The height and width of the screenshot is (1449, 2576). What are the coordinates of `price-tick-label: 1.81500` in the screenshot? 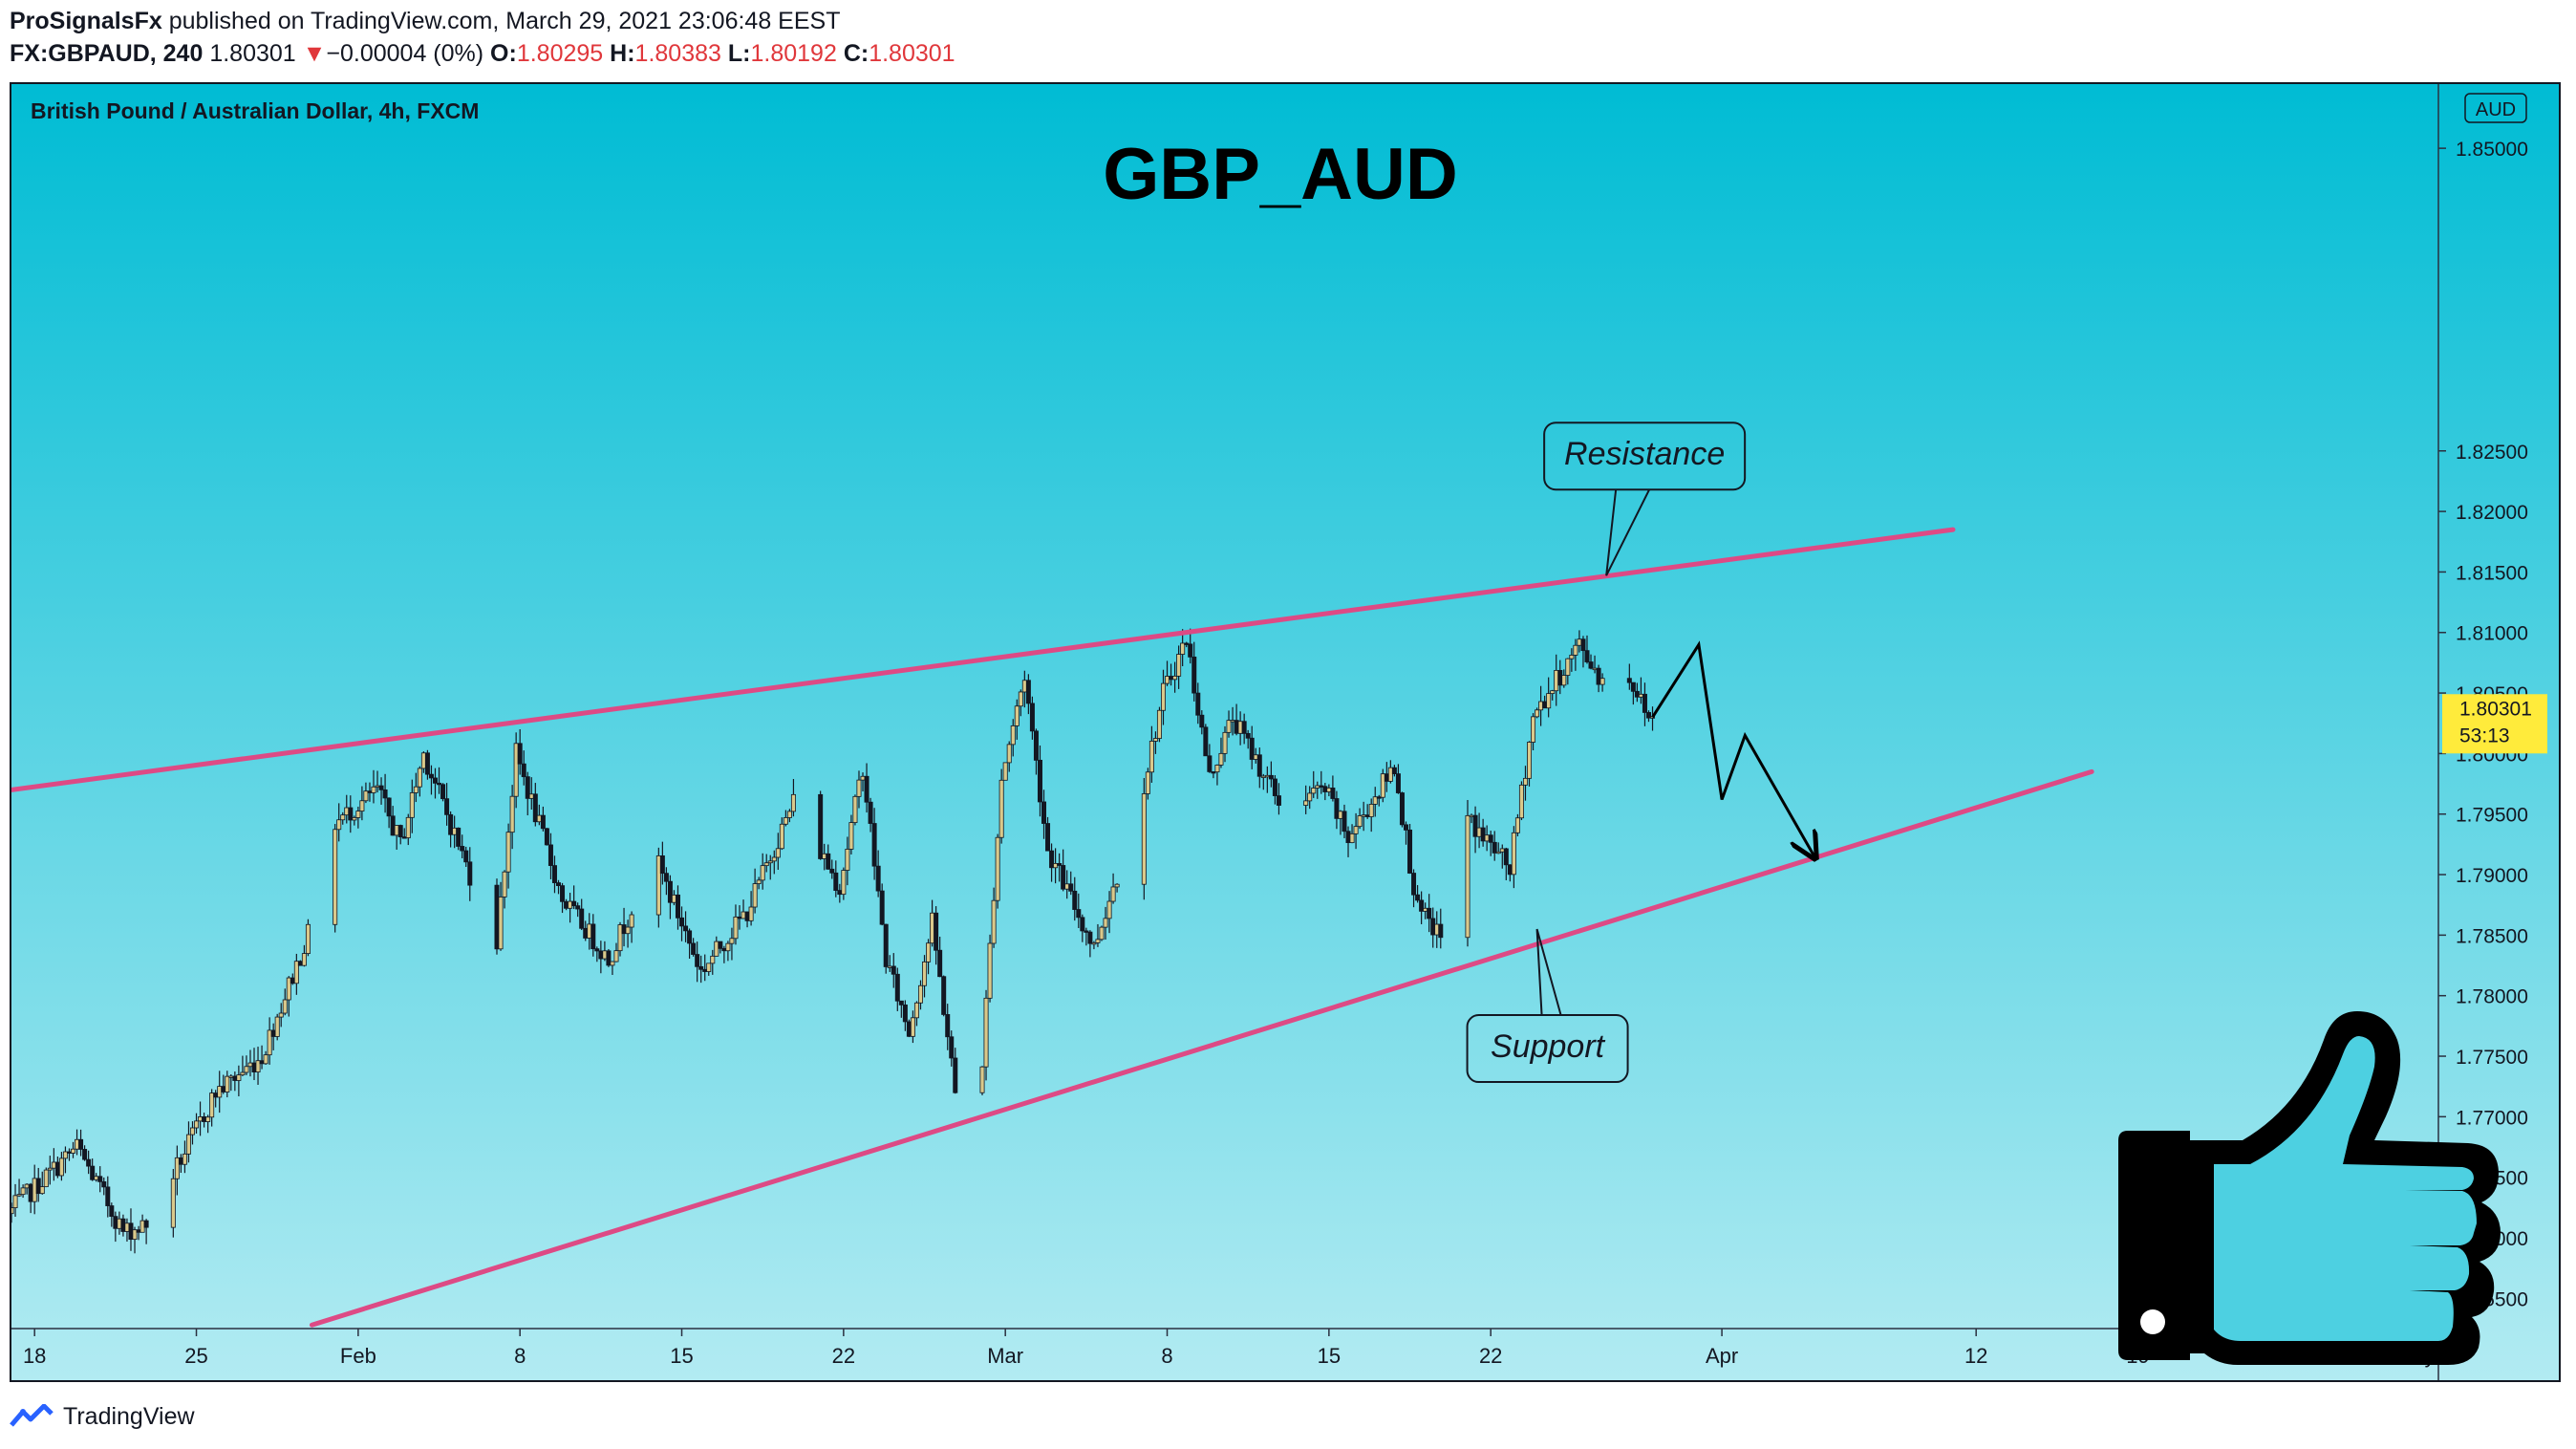 It's located at (2492, 573).